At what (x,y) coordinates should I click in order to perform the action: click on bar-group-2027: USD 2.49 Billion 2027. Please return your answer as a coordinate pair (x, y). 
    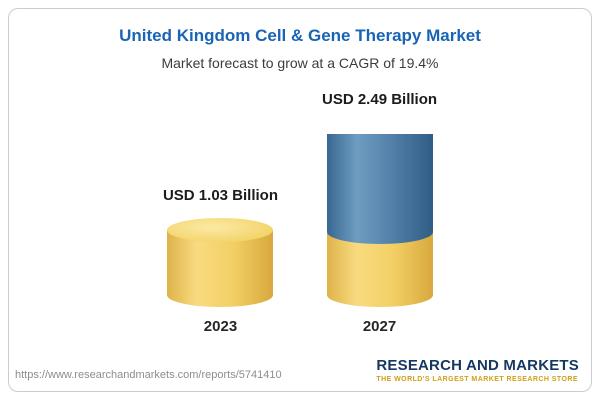
    Looking at the image, I should click on (379, 213).